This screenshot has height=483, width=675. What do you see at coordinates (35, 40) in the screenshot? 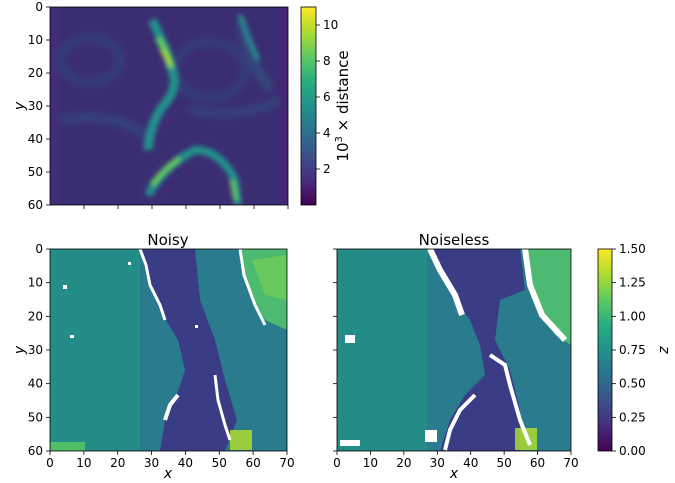
I see `top-ytick-label: 10` at bounding box center [35, 40].